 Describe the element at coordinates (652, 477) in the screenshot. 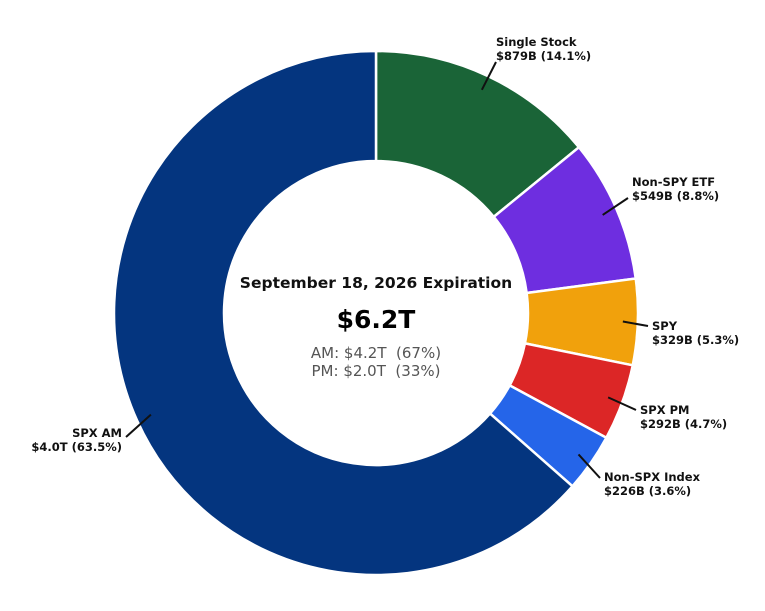

I see `label-name-non-spx-index: Non-SPX Index` at that location.